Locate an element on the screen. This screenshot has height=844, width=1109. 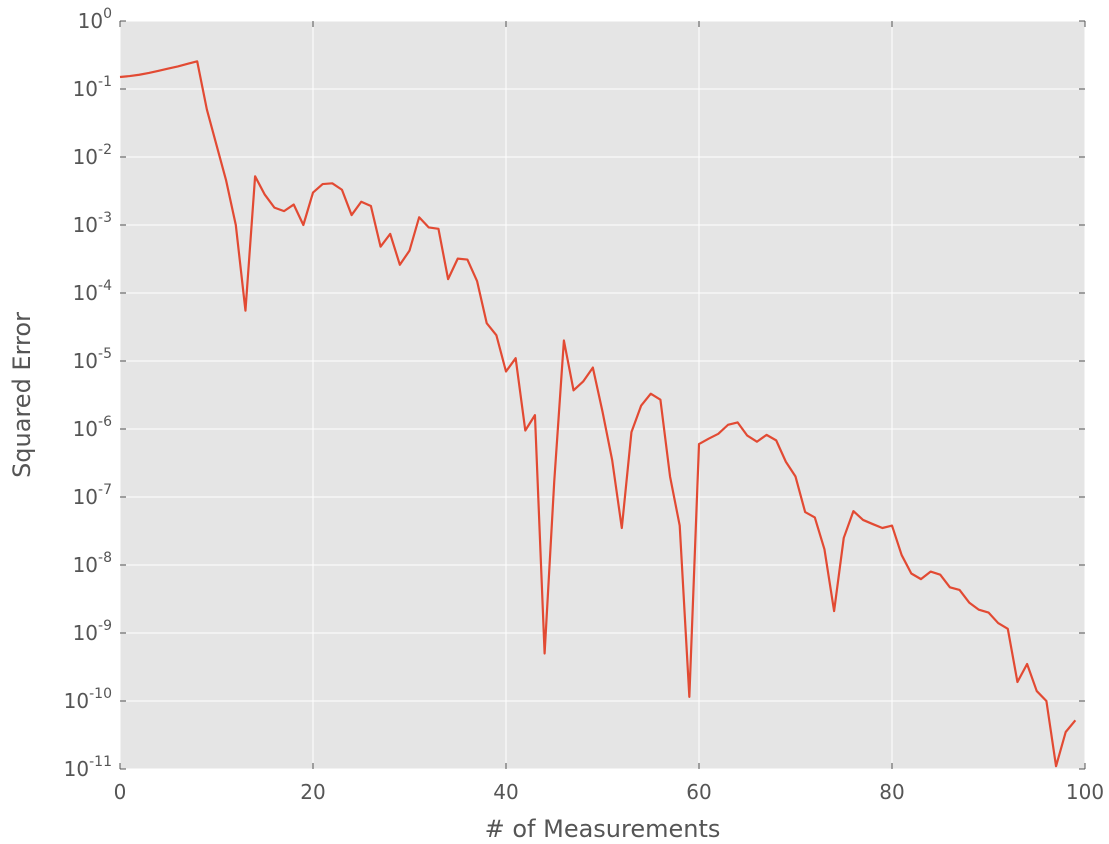
x-tick-label: 80 is located at coordinates (891, 792).